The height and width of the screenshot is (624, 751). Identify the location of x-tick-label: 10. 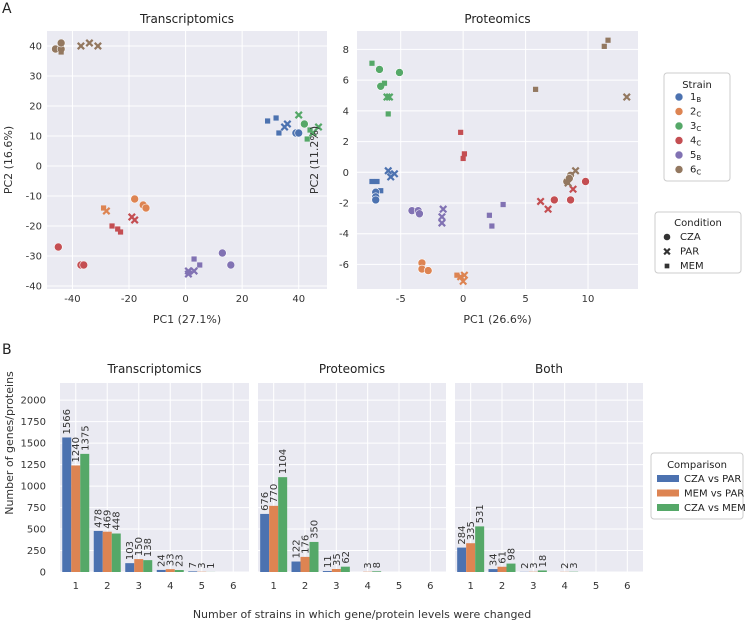
(588, 299).